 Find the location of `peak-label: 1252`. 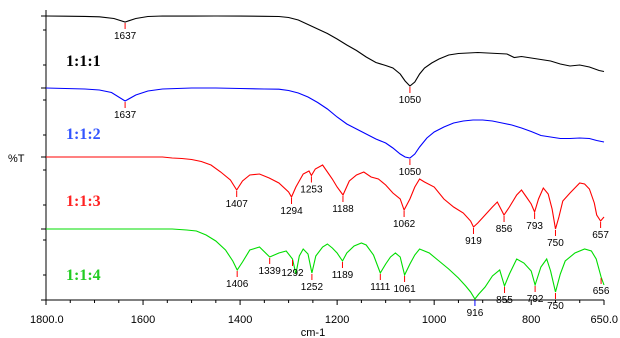

peak-label: 1252 is located at coordinates (312, 287).